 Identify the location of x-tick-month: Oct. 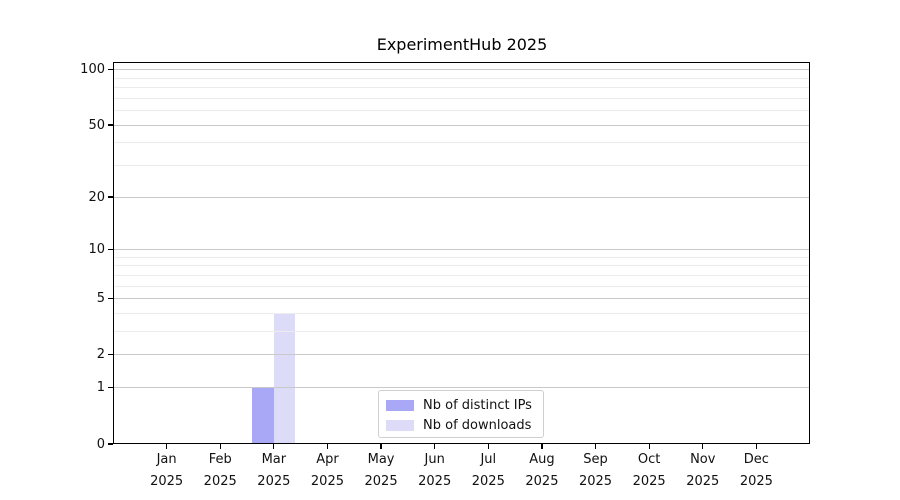
(649, 459).